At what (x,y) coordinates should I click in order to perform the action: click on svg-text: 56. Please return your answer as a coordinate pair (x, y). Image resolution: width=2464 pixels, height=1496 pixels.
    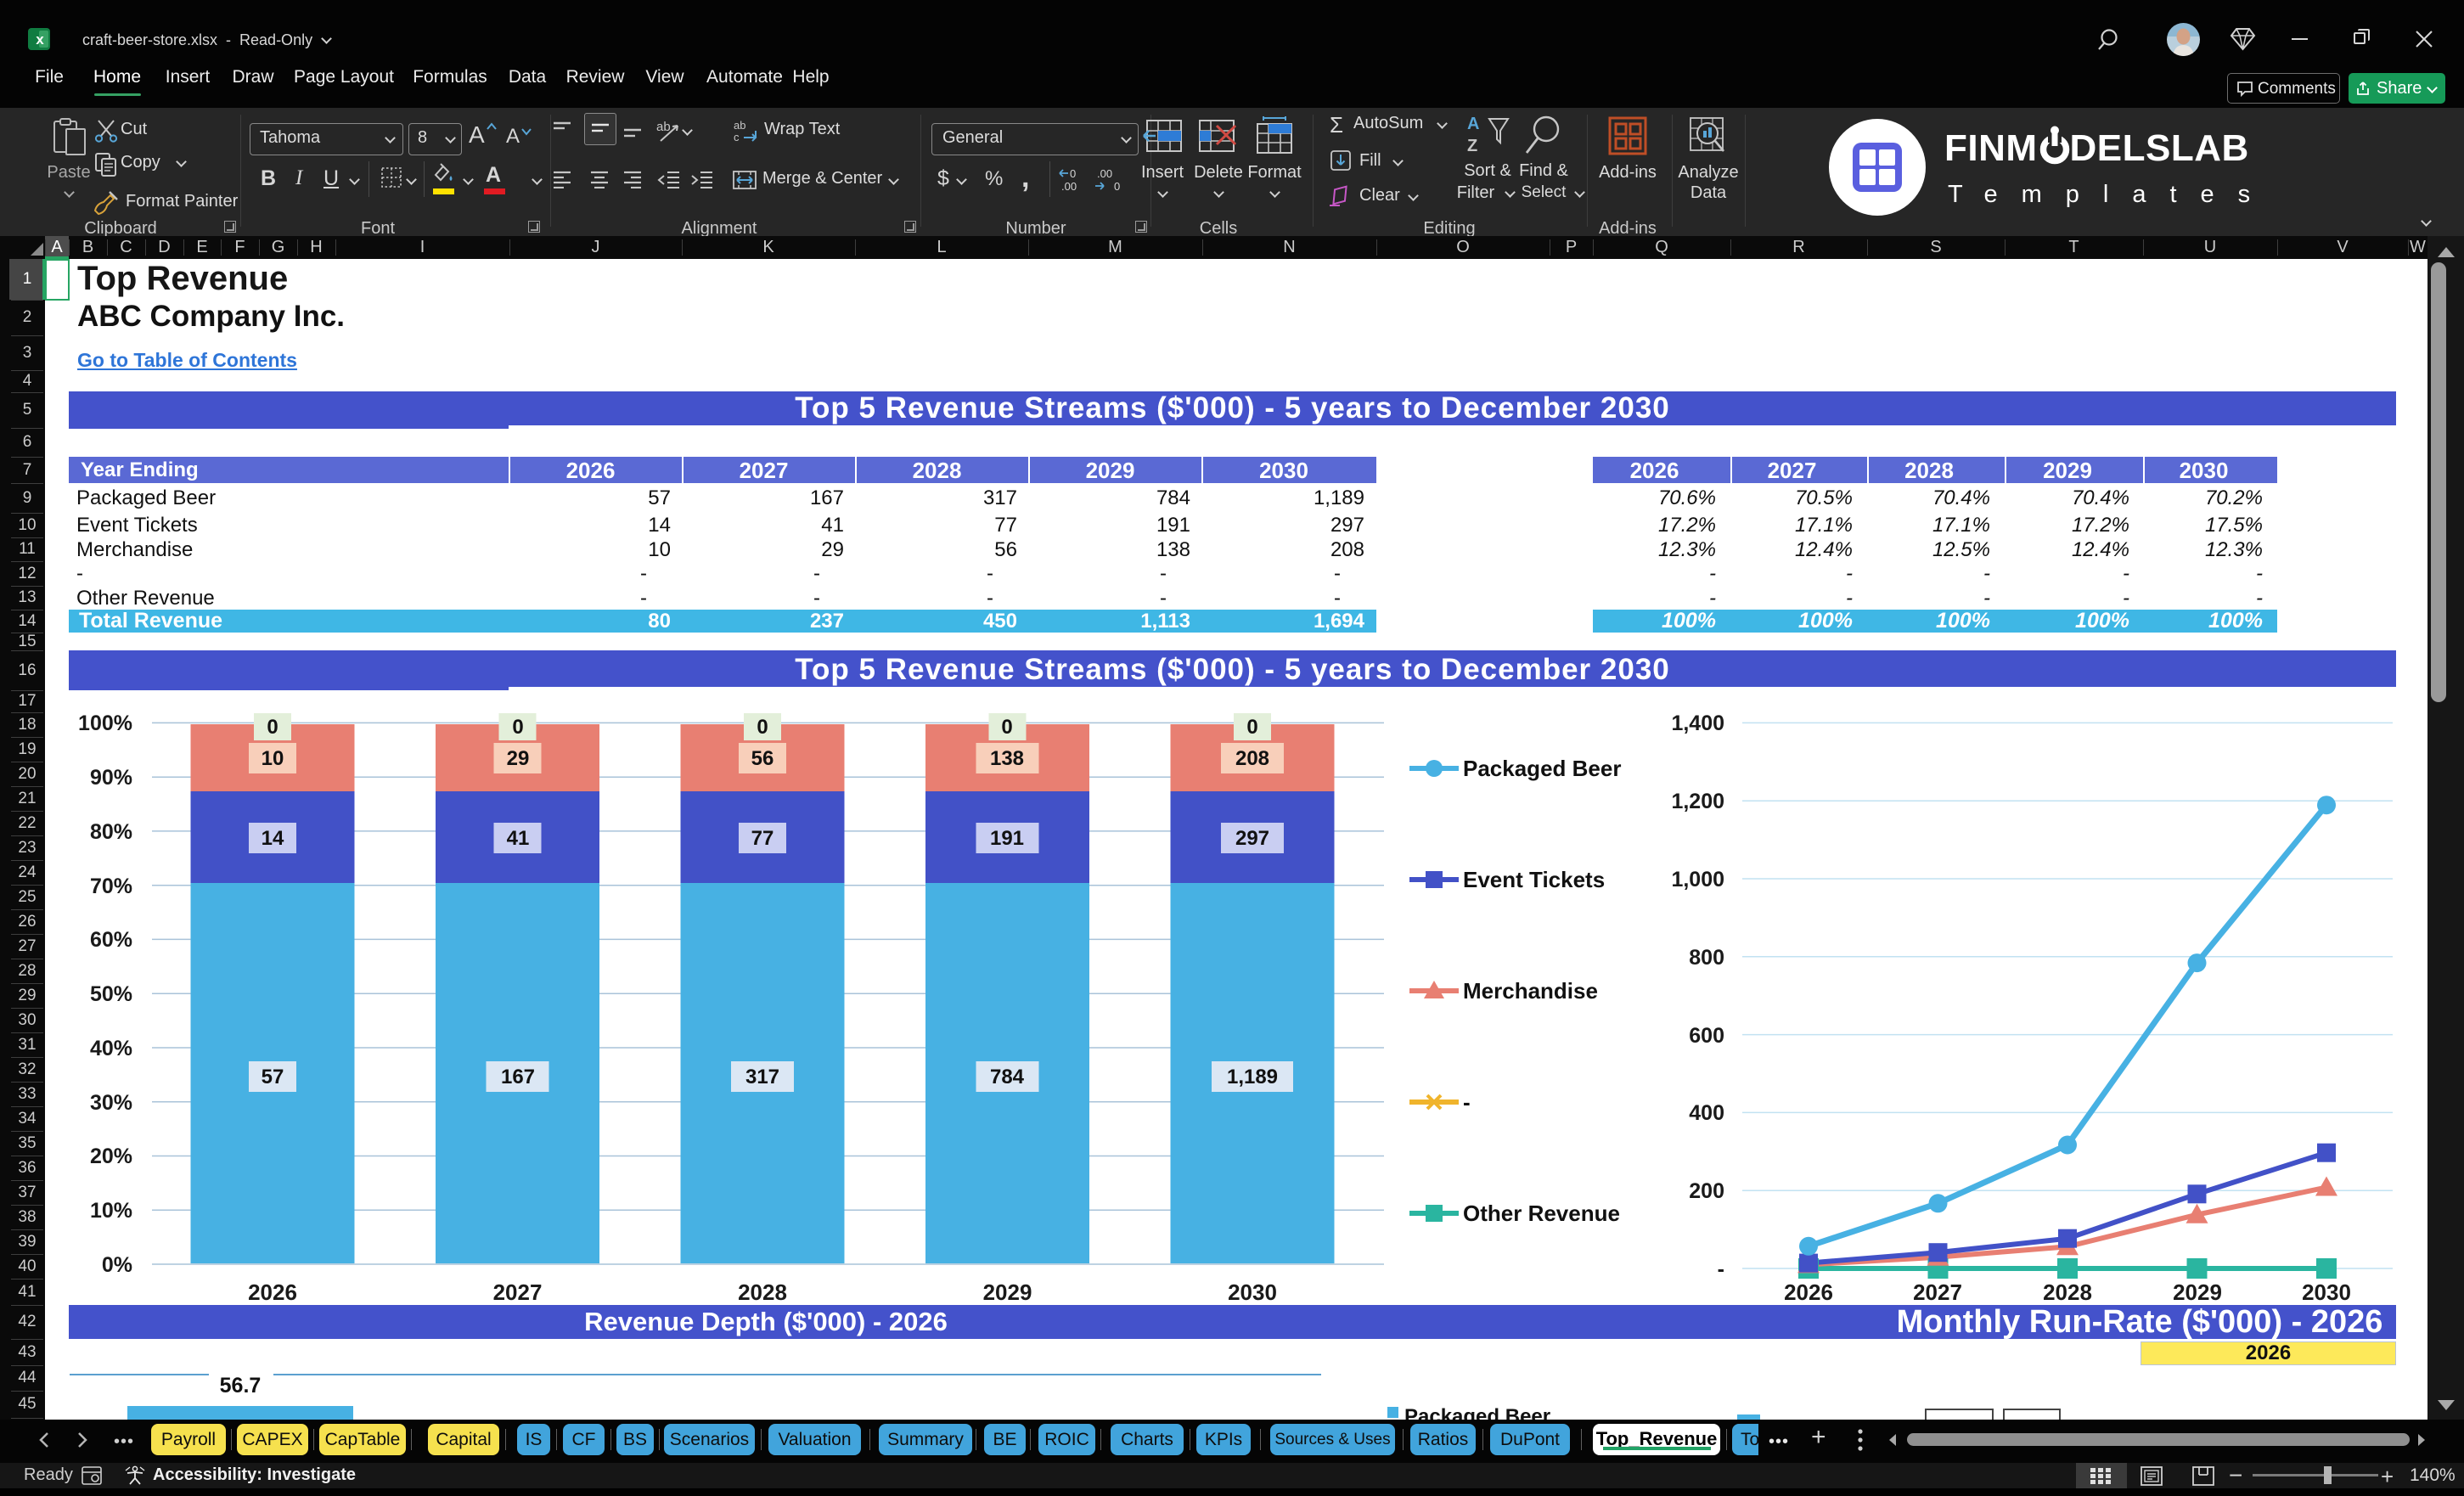
    Looking at the image, I should click on (762, 758).